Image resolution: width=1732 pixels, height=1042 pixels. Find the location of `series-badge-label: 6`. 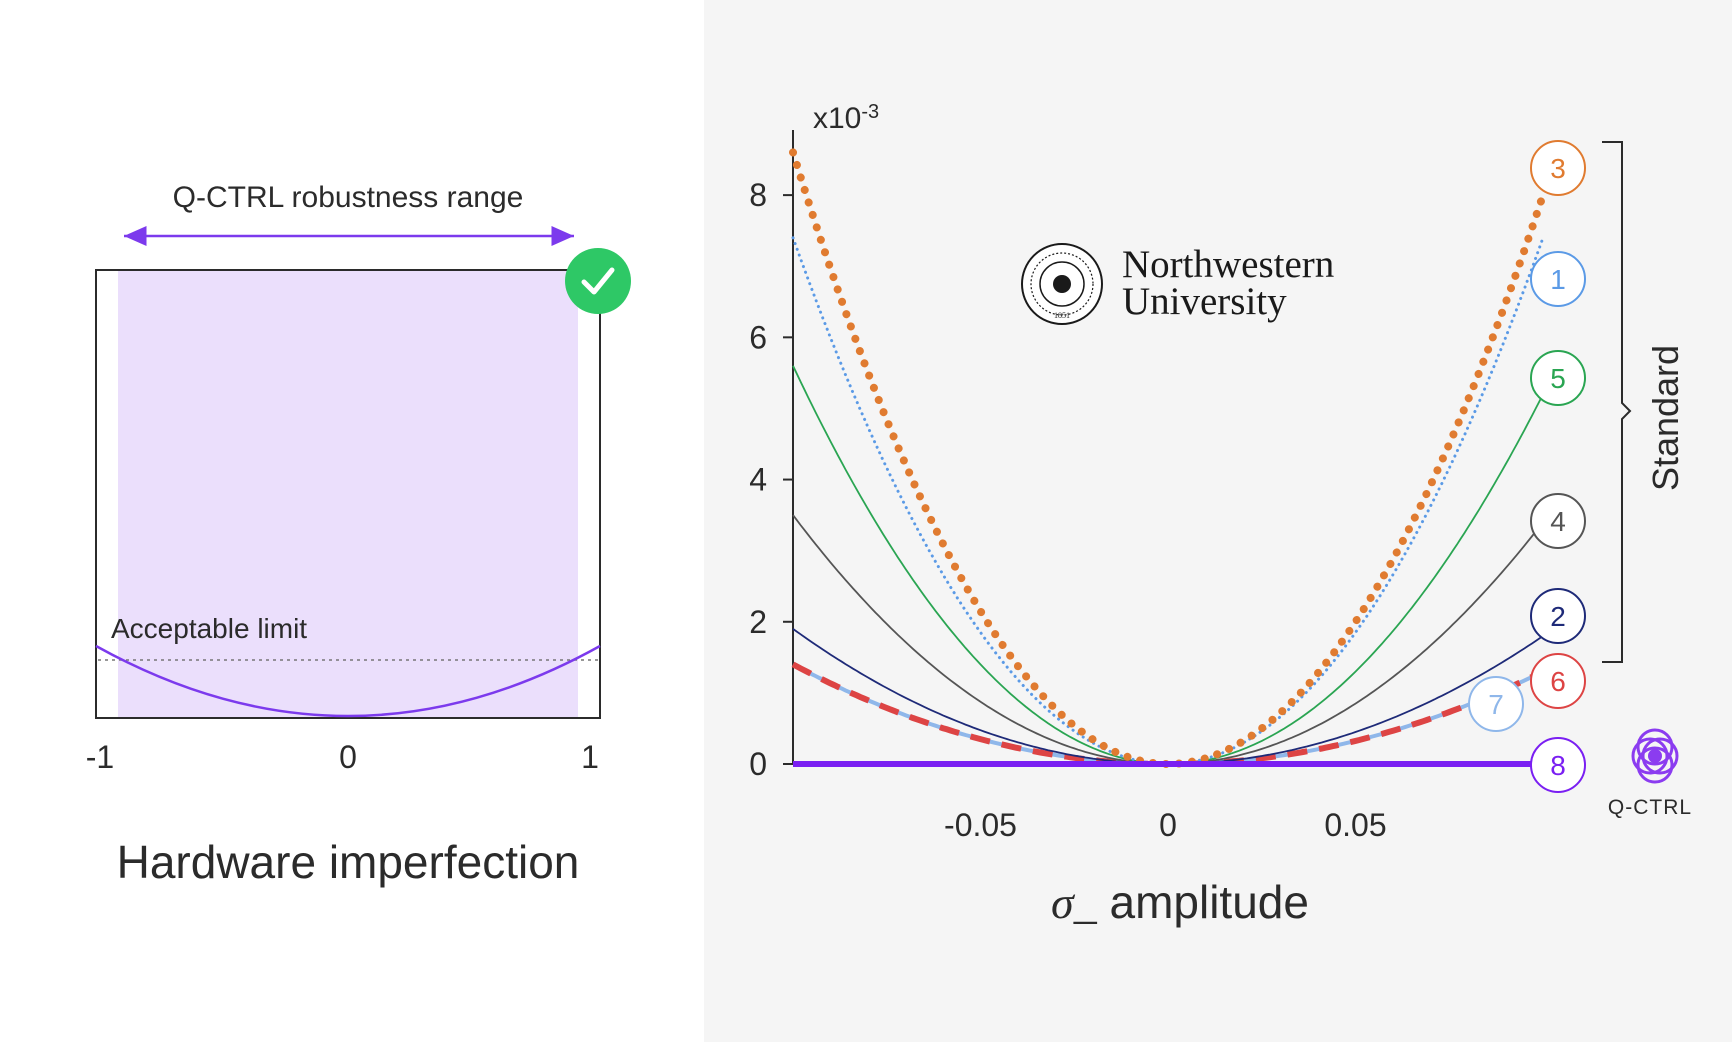

series-badge-label: 6 is located at coordinates (1558, 681).